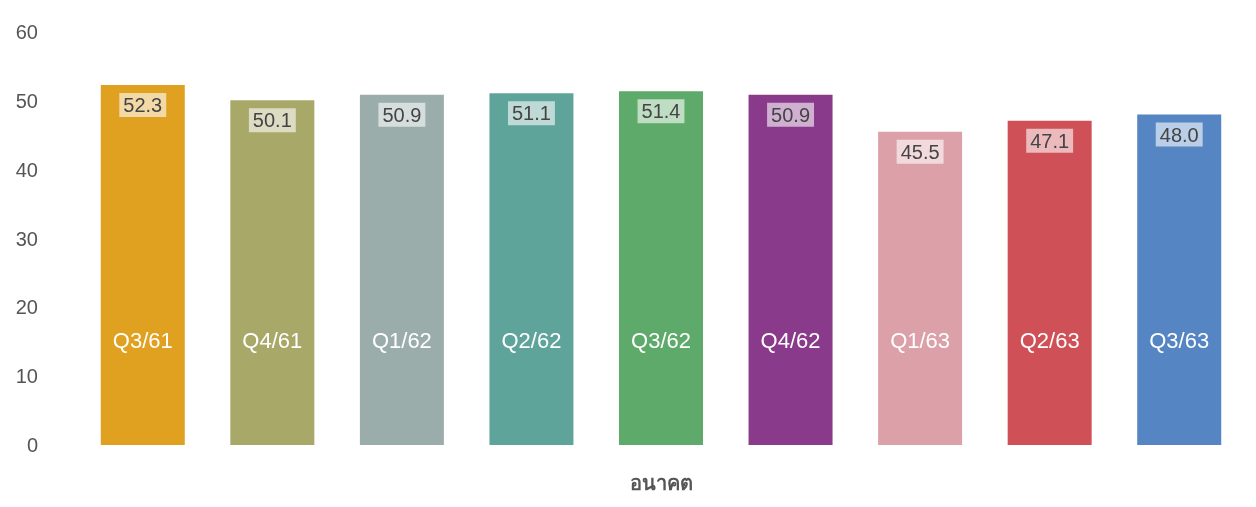 This screenshot has width=1256, height=507. I want to click on y-tick-label: 0, so click(32, 445).